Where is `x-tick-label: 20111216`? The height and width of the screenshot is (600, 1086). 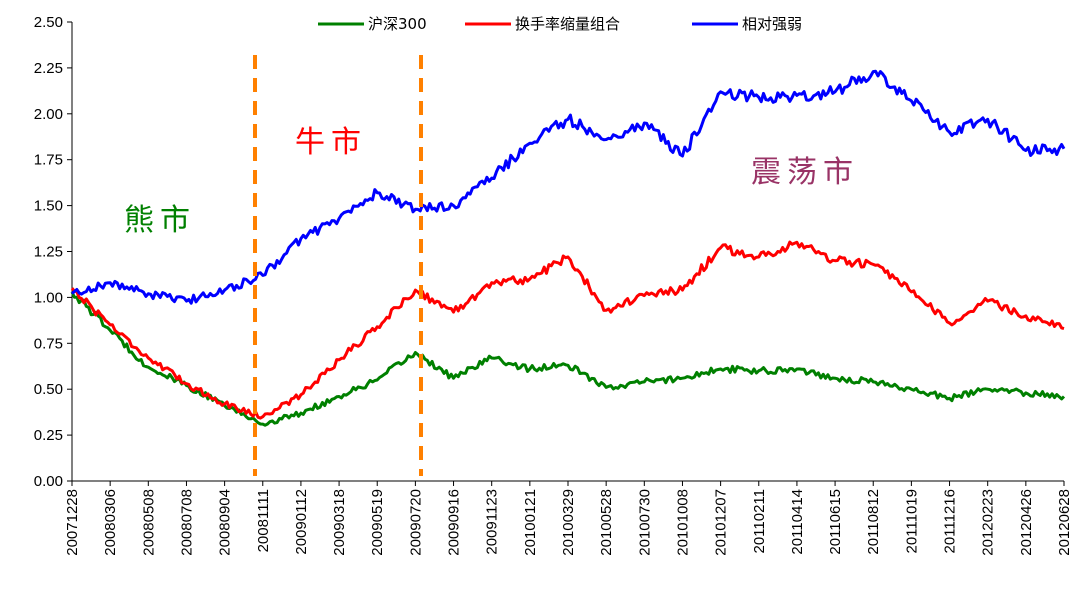
x-tick-label: 20111216 is located at coordinates (950, 521).